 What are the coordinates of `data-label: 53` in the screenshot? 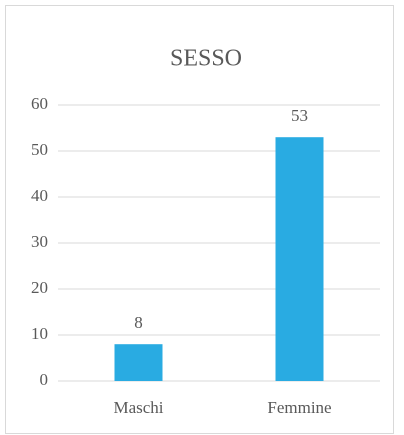 It's located at (299, 115).